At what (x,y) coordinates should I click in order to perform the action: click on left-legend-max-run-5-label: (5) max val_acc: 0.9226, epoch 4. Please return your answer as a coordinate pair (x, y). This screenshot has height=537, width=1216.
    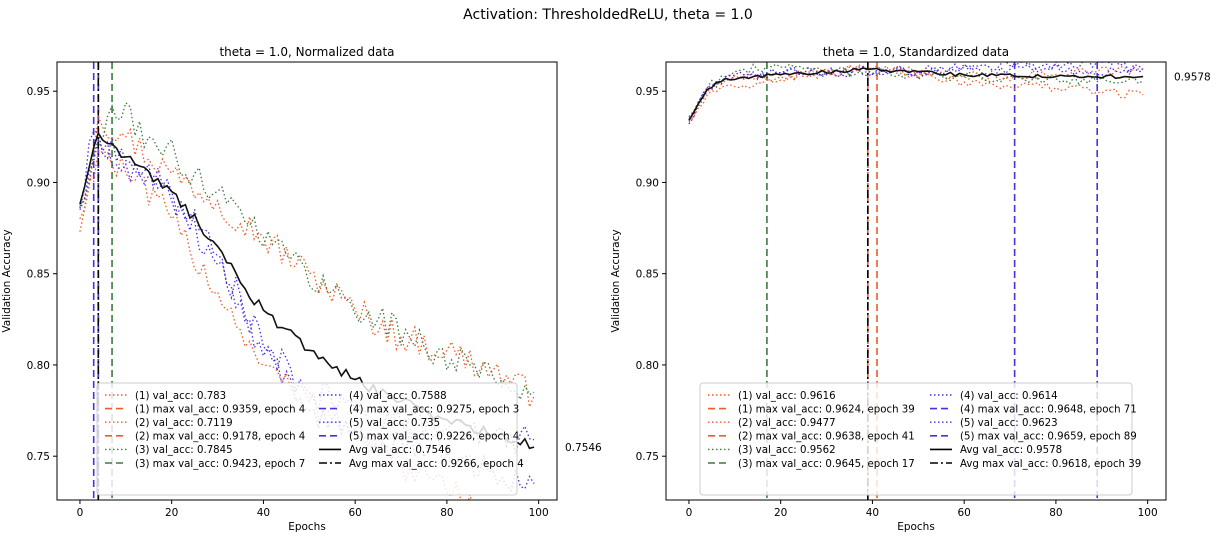
    Looking at the image, I should click on (434, 437).